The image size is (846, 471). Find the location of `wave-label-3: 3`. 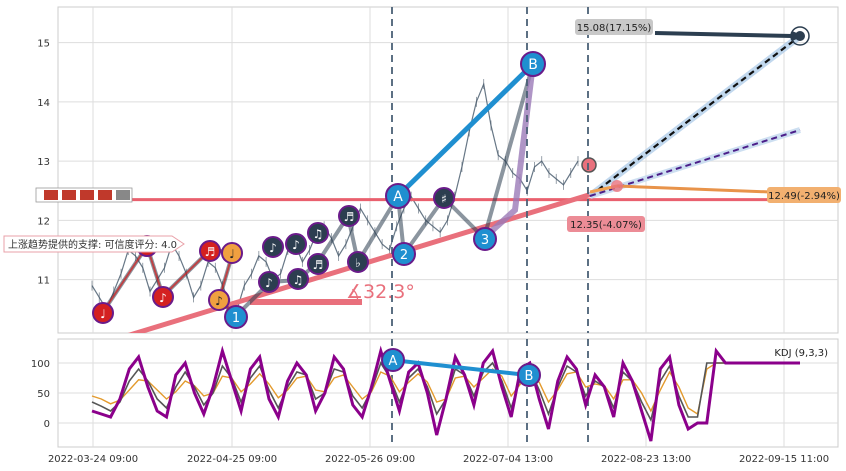

wave-label-3: 3 is located at coordinates (485, 239).